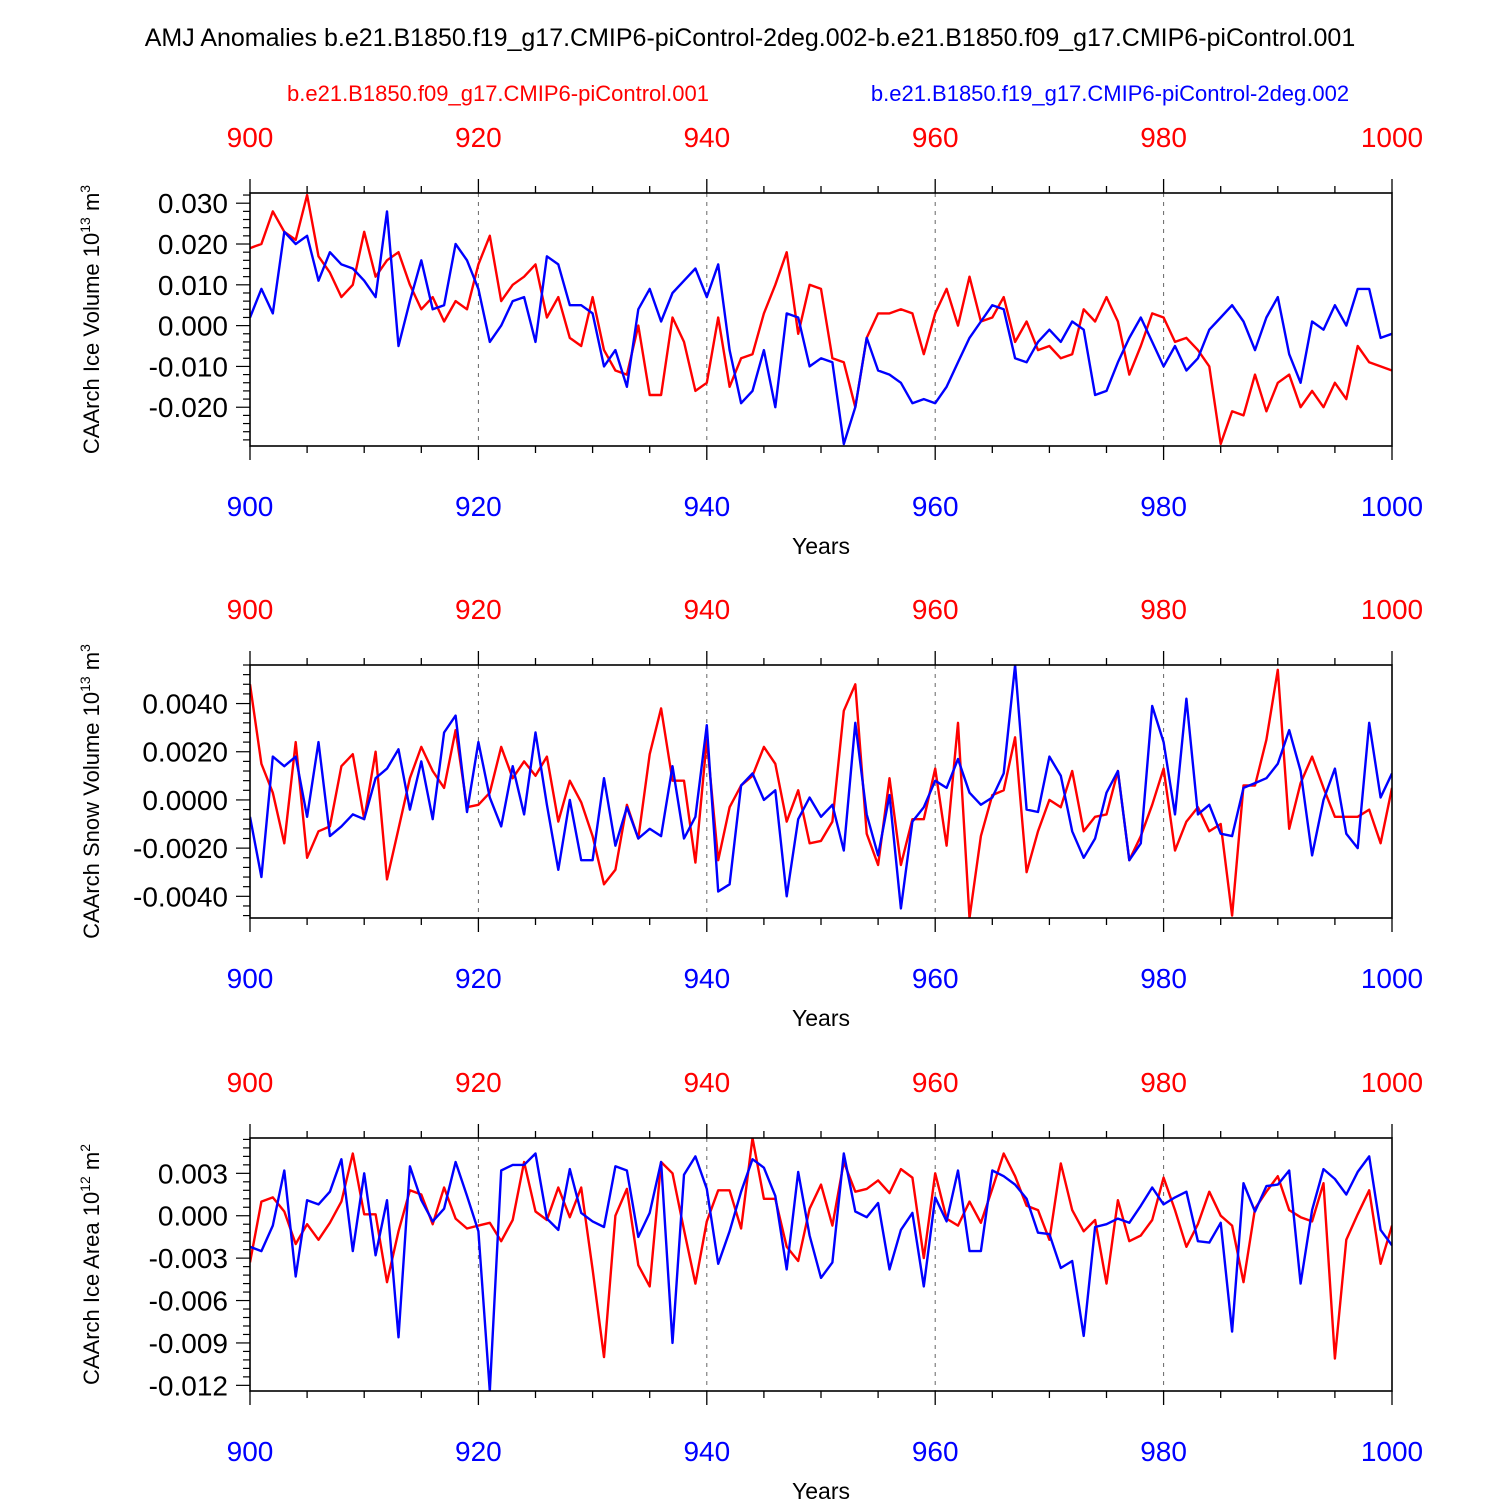  What do you see at coordinates (193, 244) in the screenshot?
I see `y-tick-label: 0.020` at bounding box center [193, 244].